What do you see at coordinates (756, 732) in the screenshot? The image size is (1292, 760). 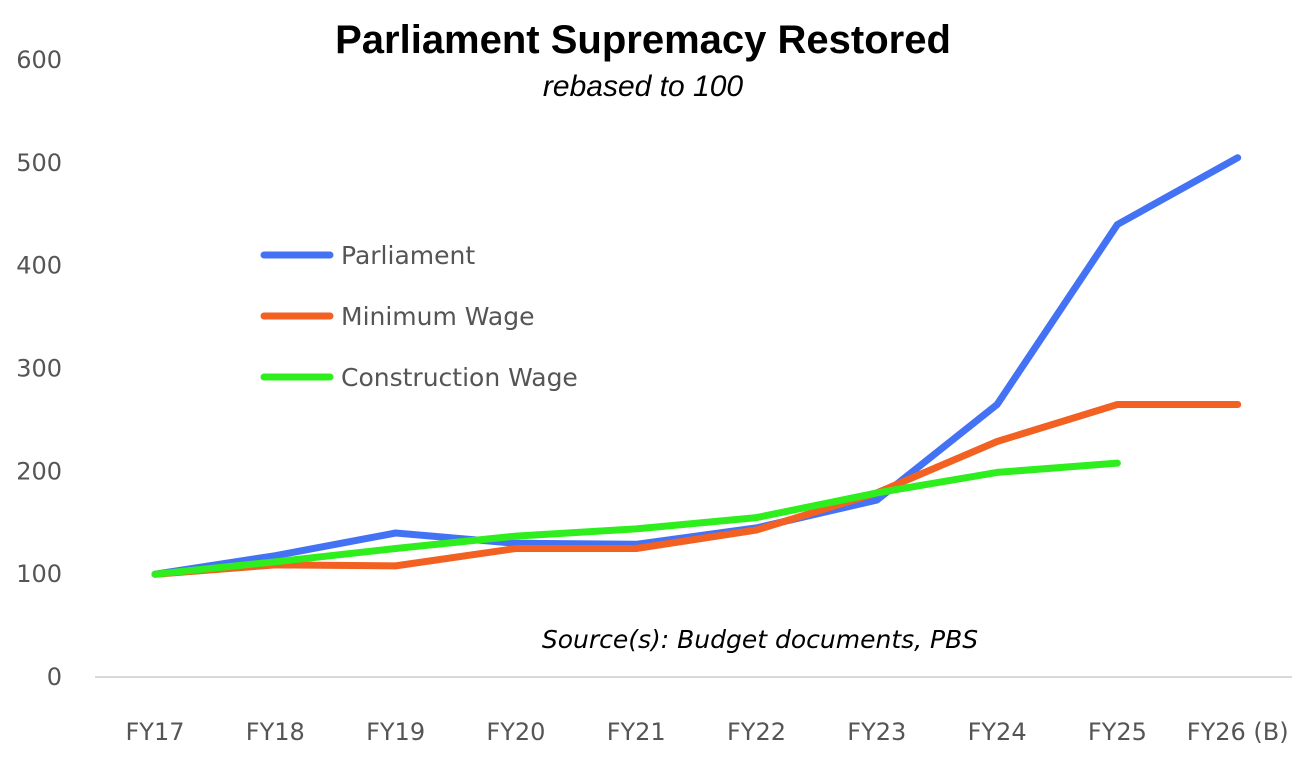 I see `x-tick-label: FY22` at bounding box center [756, 732].